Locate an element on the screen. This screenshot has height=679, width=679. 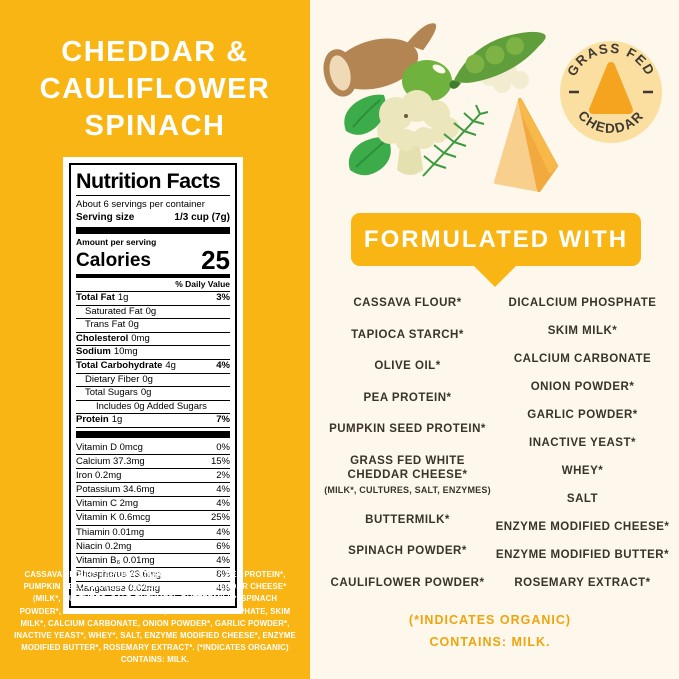
formulated-ingredient: GARLIC POWDER* is located at coordinates (582, 415).